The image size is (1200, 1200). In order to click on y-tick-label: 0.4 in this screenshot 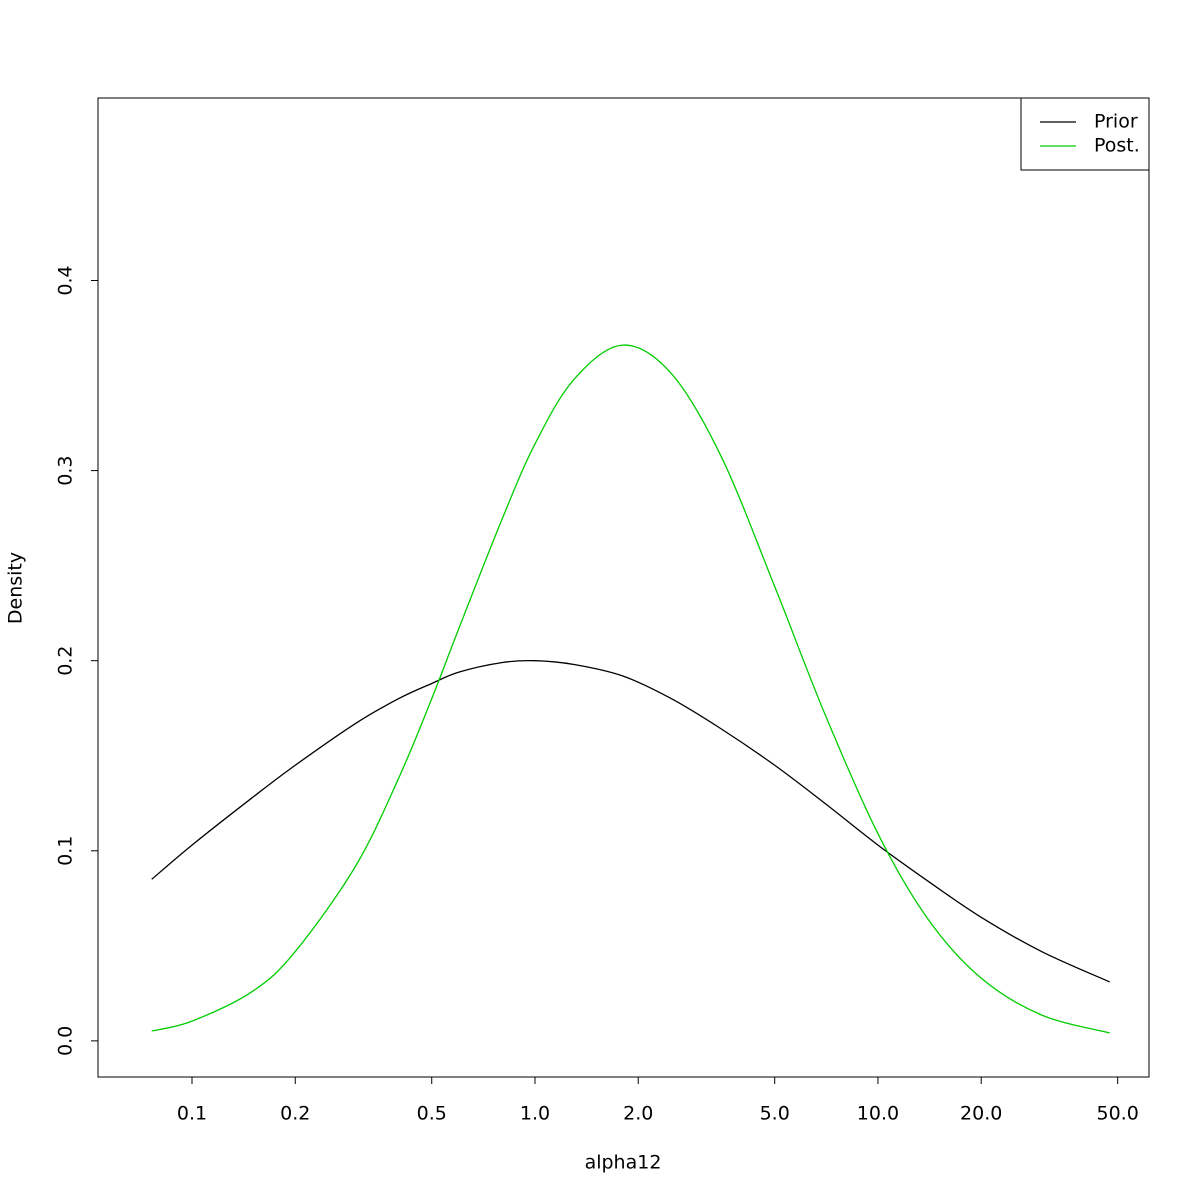, I will do `click(66, 280)`.